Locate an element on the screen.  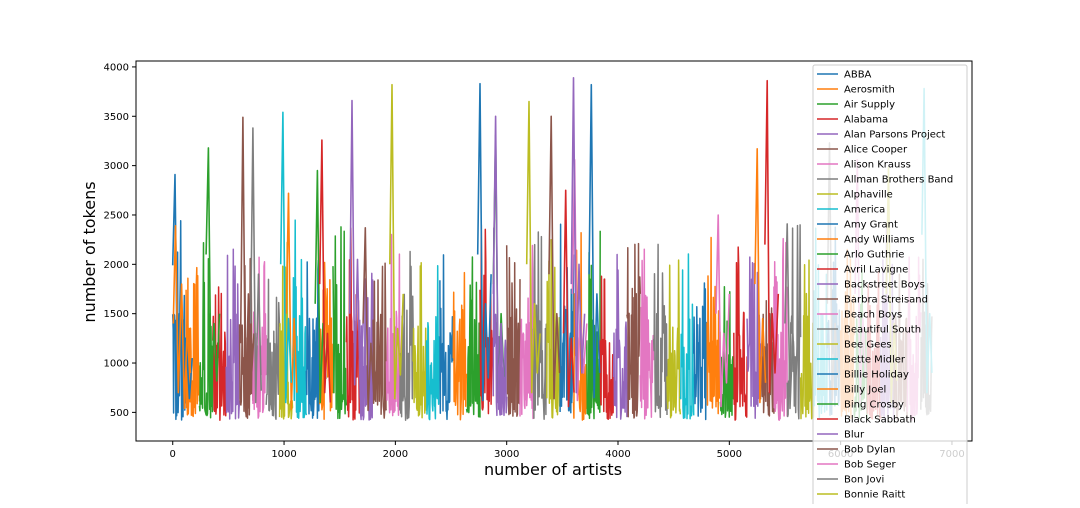
legend-label: America is located at coordinates (864, 210).